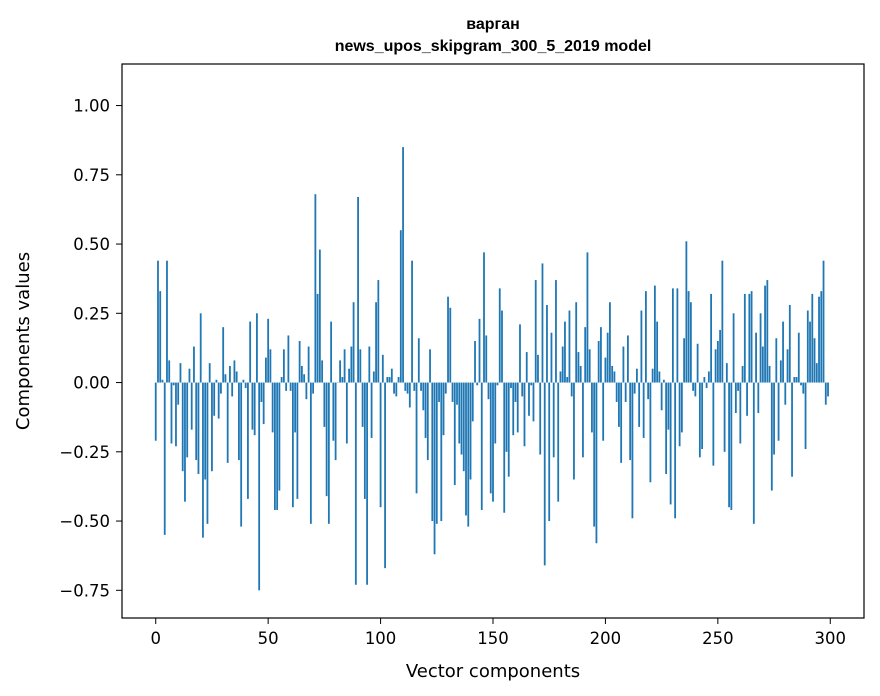  Describe the element at coordinates (84, 452) in the screenshot. I see `y-tick-label: −0.25` at that location.